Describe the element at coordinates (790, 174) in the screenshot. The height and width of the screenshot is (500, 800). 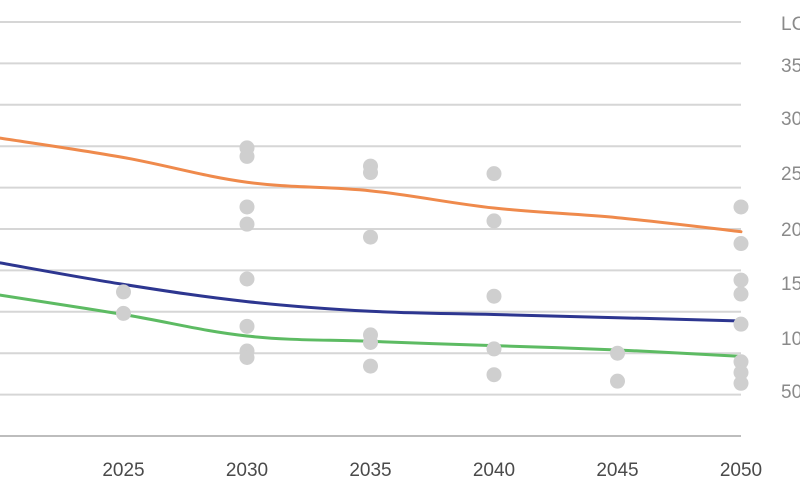
I see `y-tick-label: 25` at that location.